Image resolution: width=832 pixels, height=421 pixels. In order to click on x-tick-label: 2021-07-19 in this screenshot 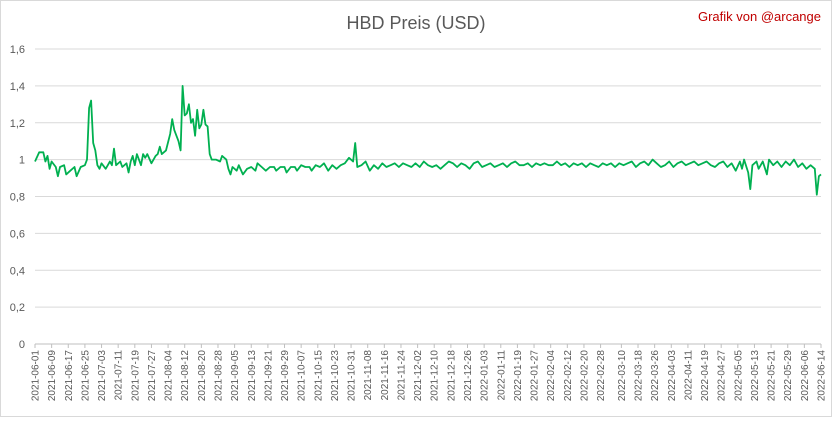, I will do `click(135, 376)`.